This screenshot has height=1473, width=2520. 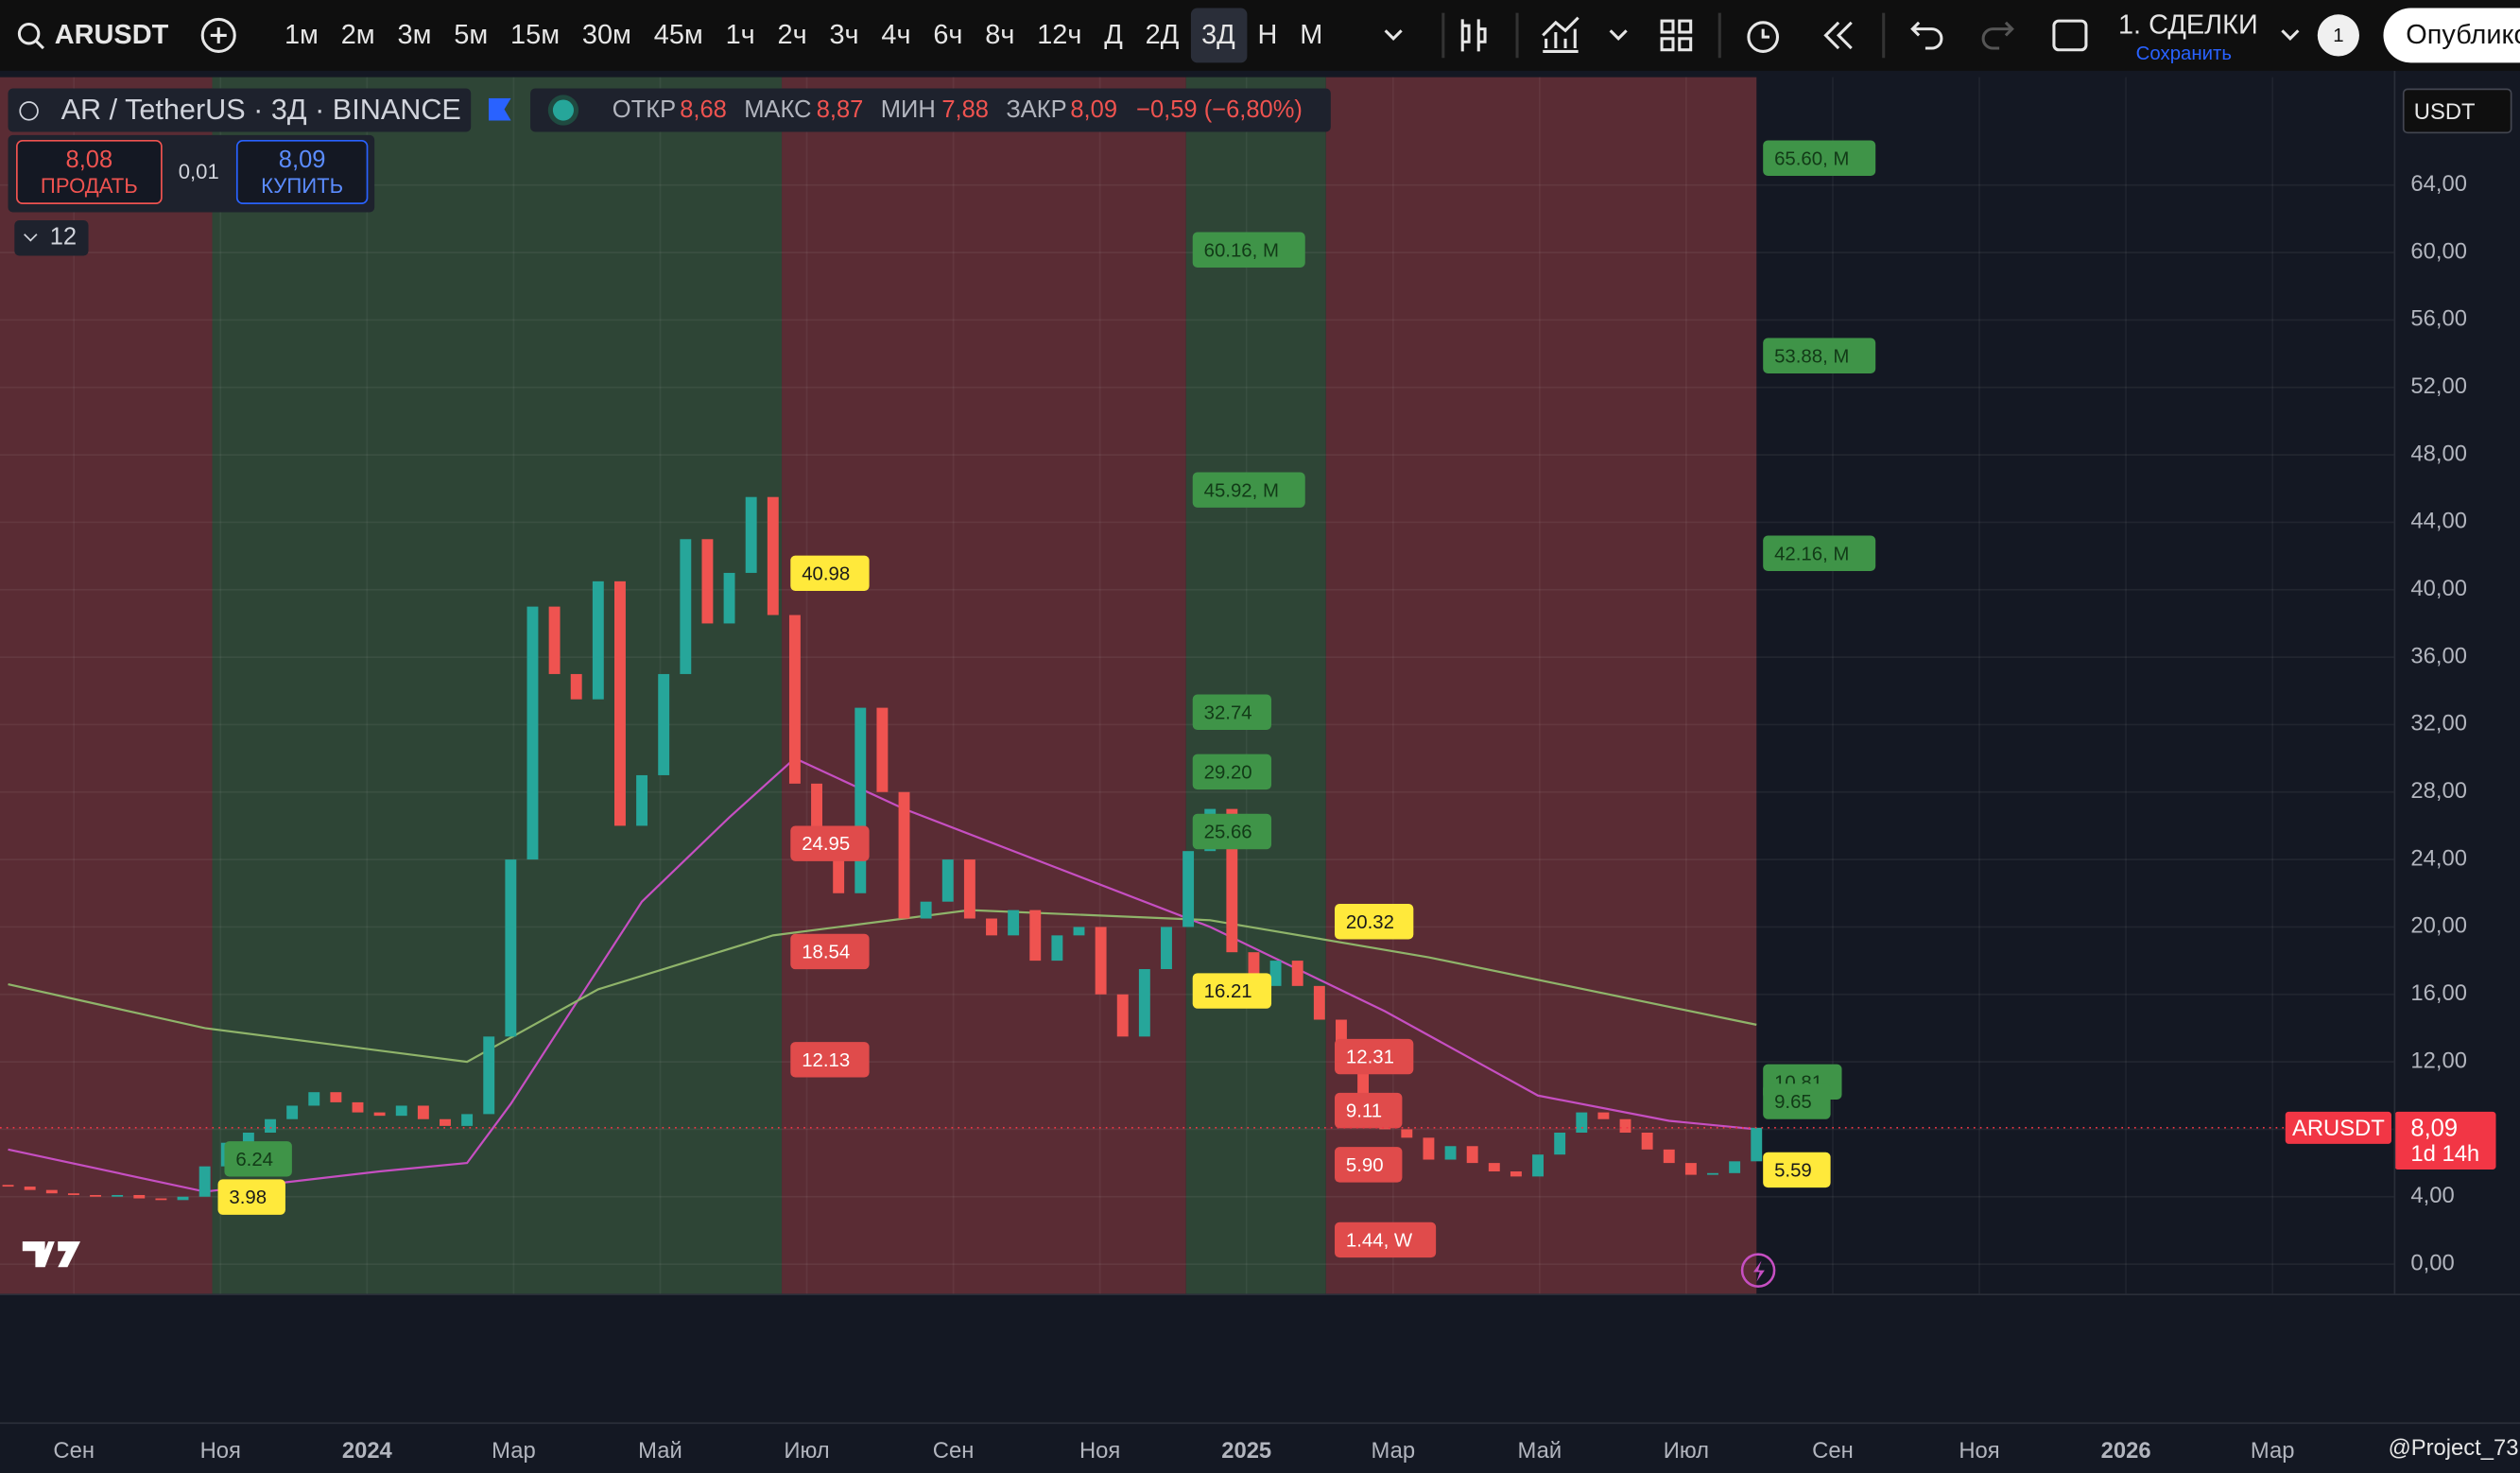 What do you see at coordinates (2438, 791) in the screenshot?
I see `y-tick-label: 28,00` at bounding box center [2438, 791].